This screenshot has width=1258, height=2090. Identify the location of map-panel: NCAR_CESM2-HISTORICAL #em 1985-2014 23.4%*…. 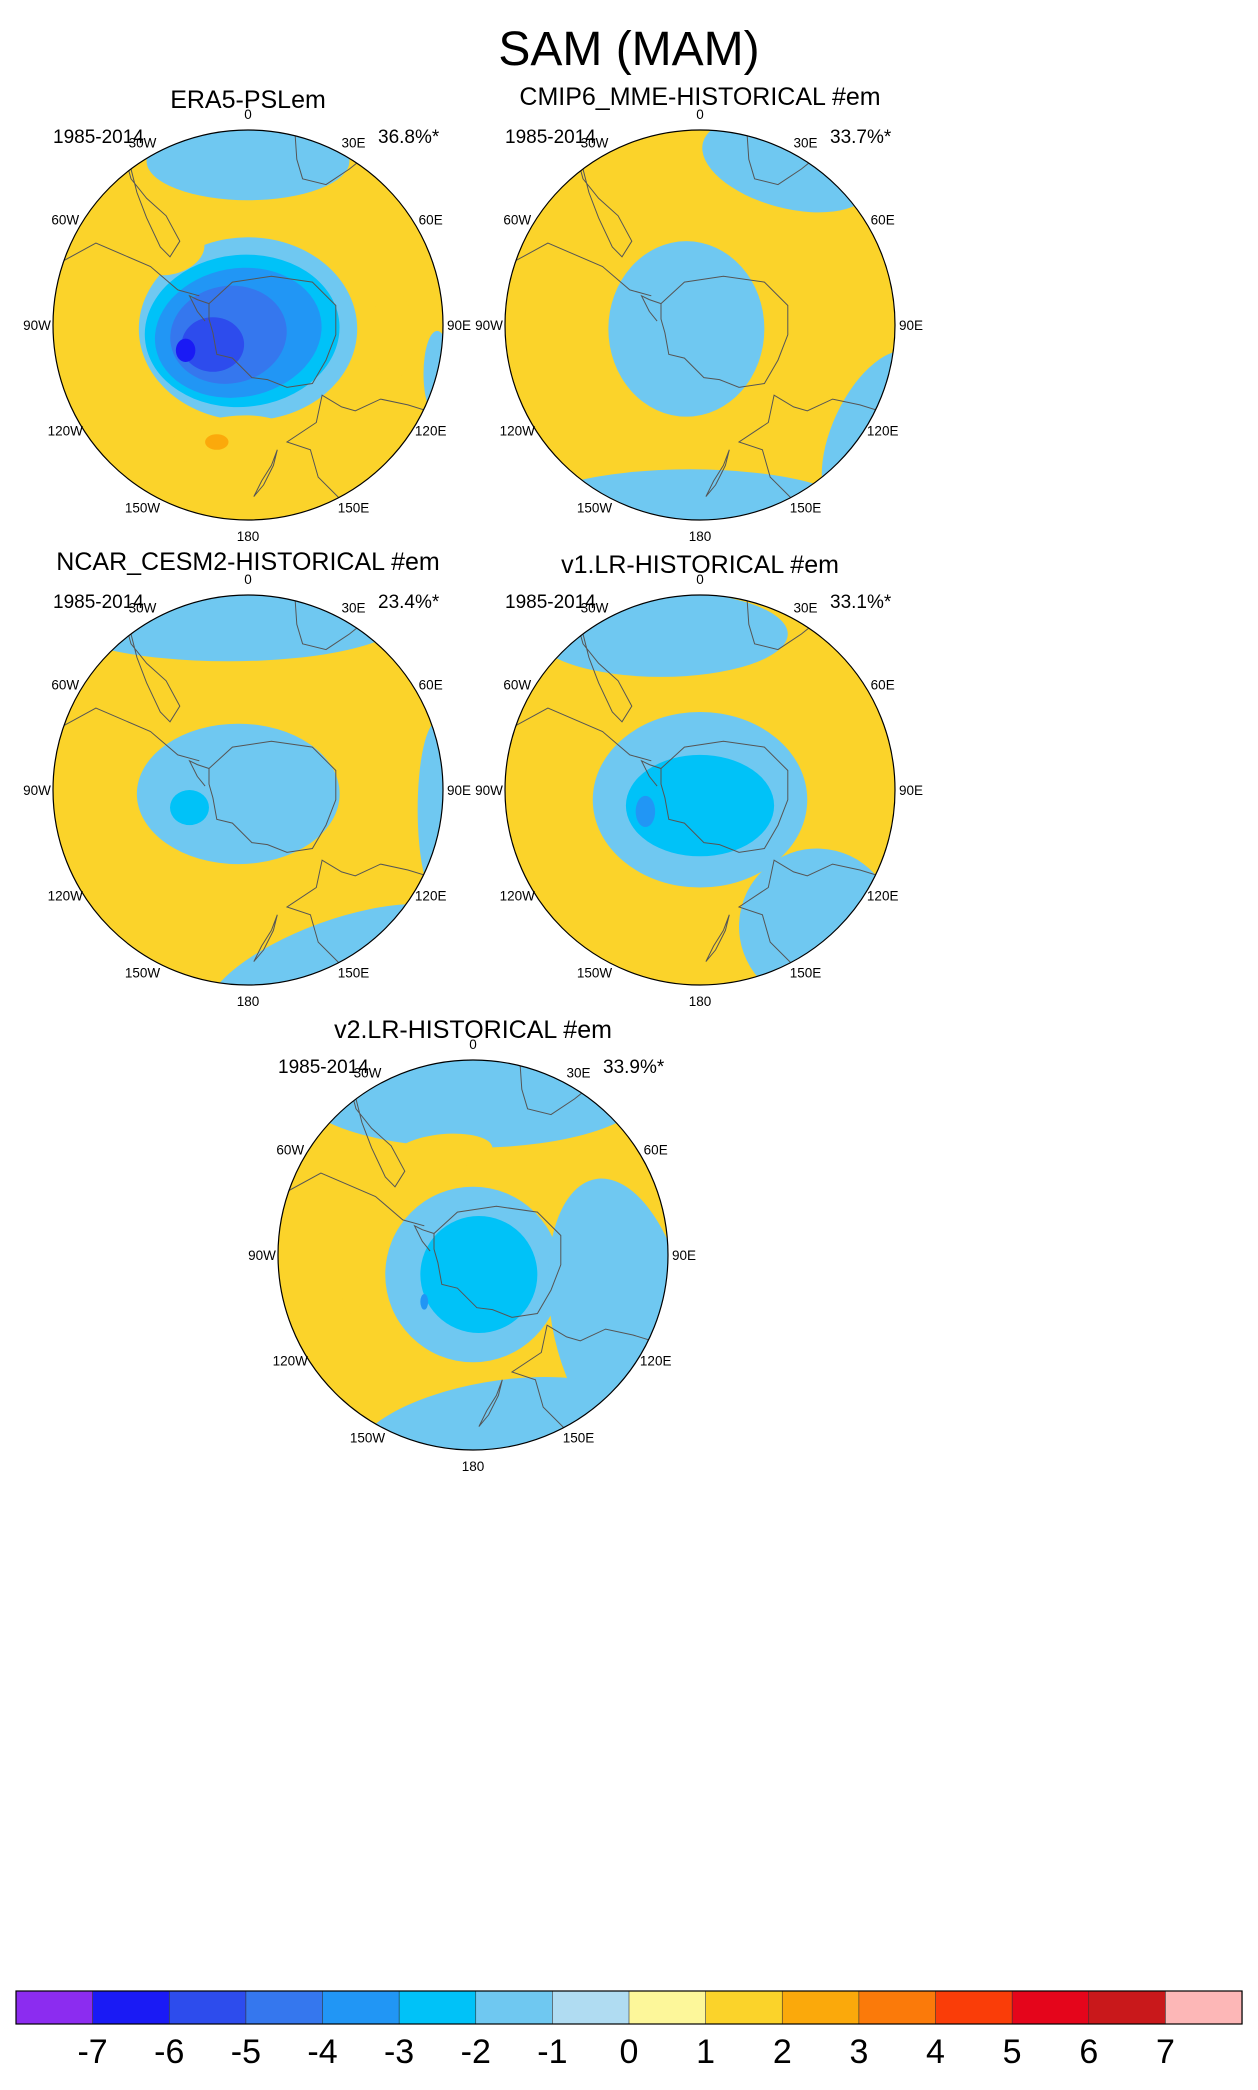
(247, 778).